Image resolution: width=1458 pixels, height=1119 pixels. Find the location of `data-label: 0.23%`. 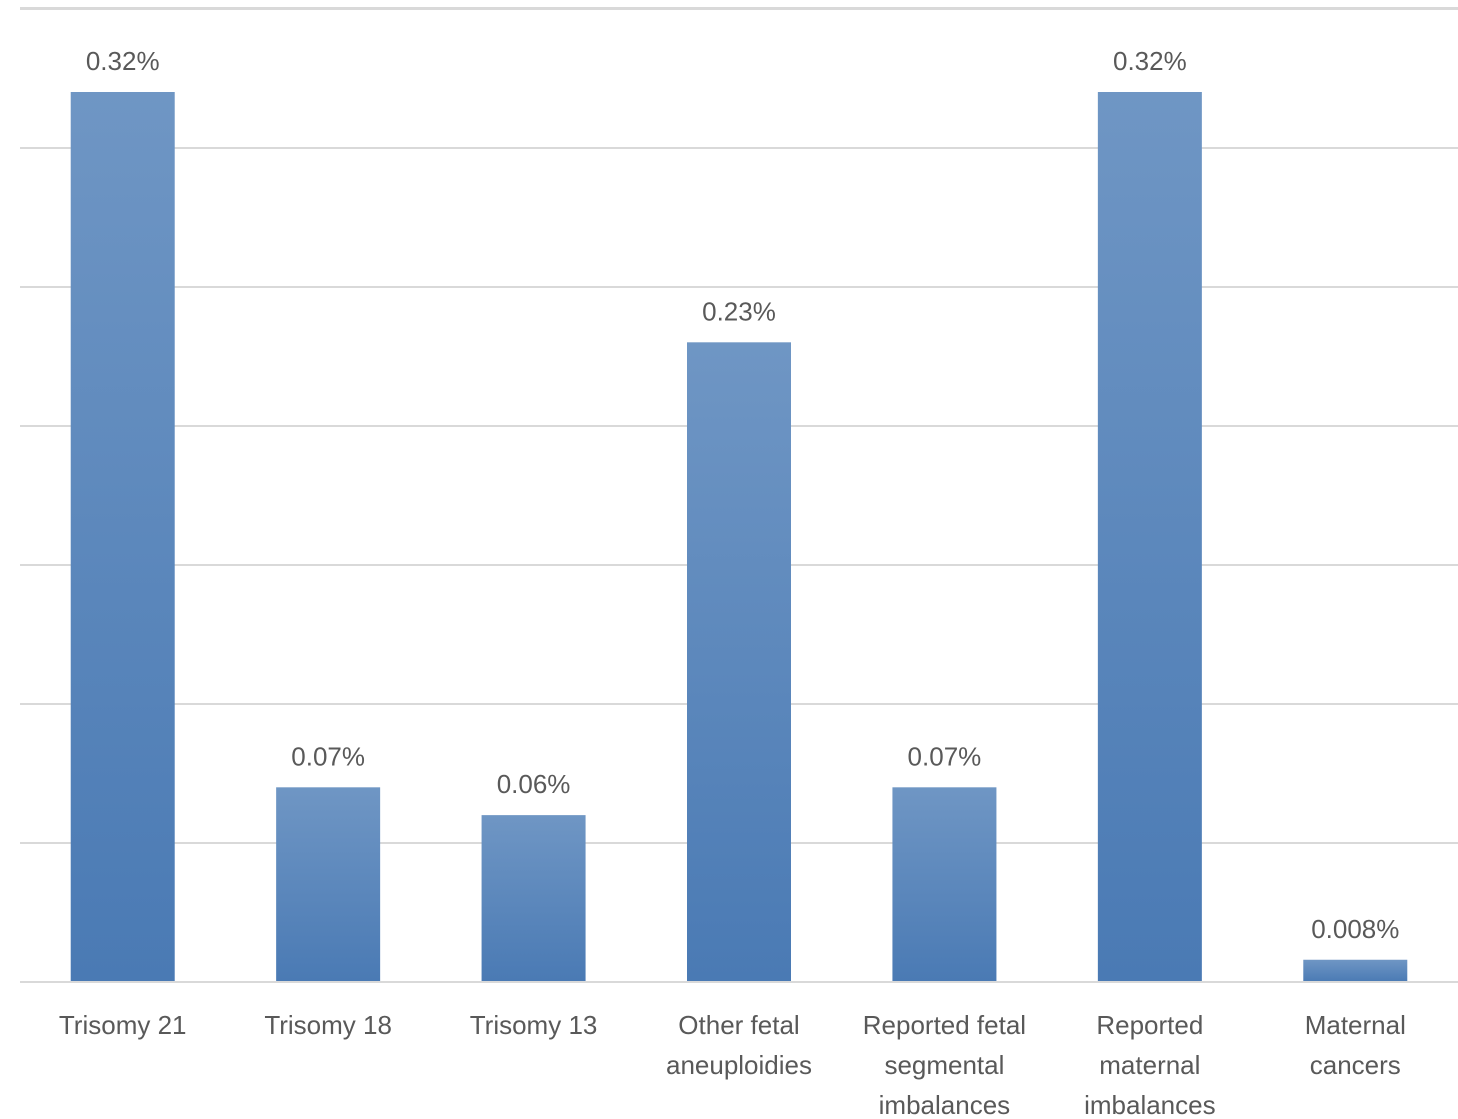

data-label: 0.23% is located at coordinates (739, 311).